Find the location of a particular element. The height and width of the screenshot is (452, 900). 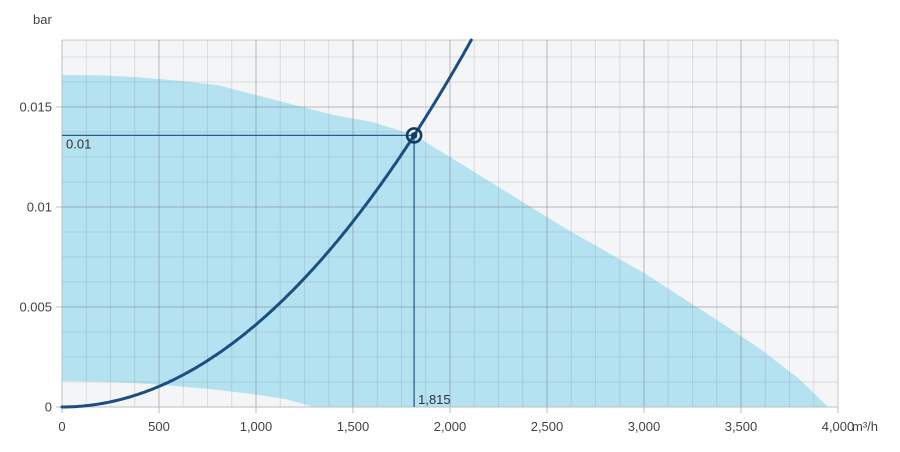

y-tick-label: 0.015 is located at coordinates (35, 107).